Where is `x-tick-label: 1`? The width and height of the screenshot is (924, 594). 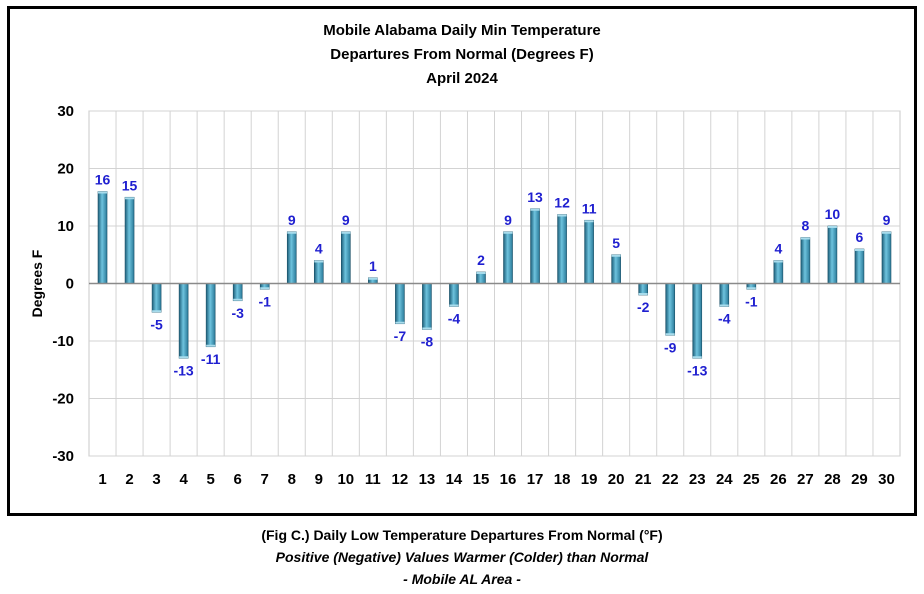 x-tick-label: 1 is located at coordinates (102, 479).